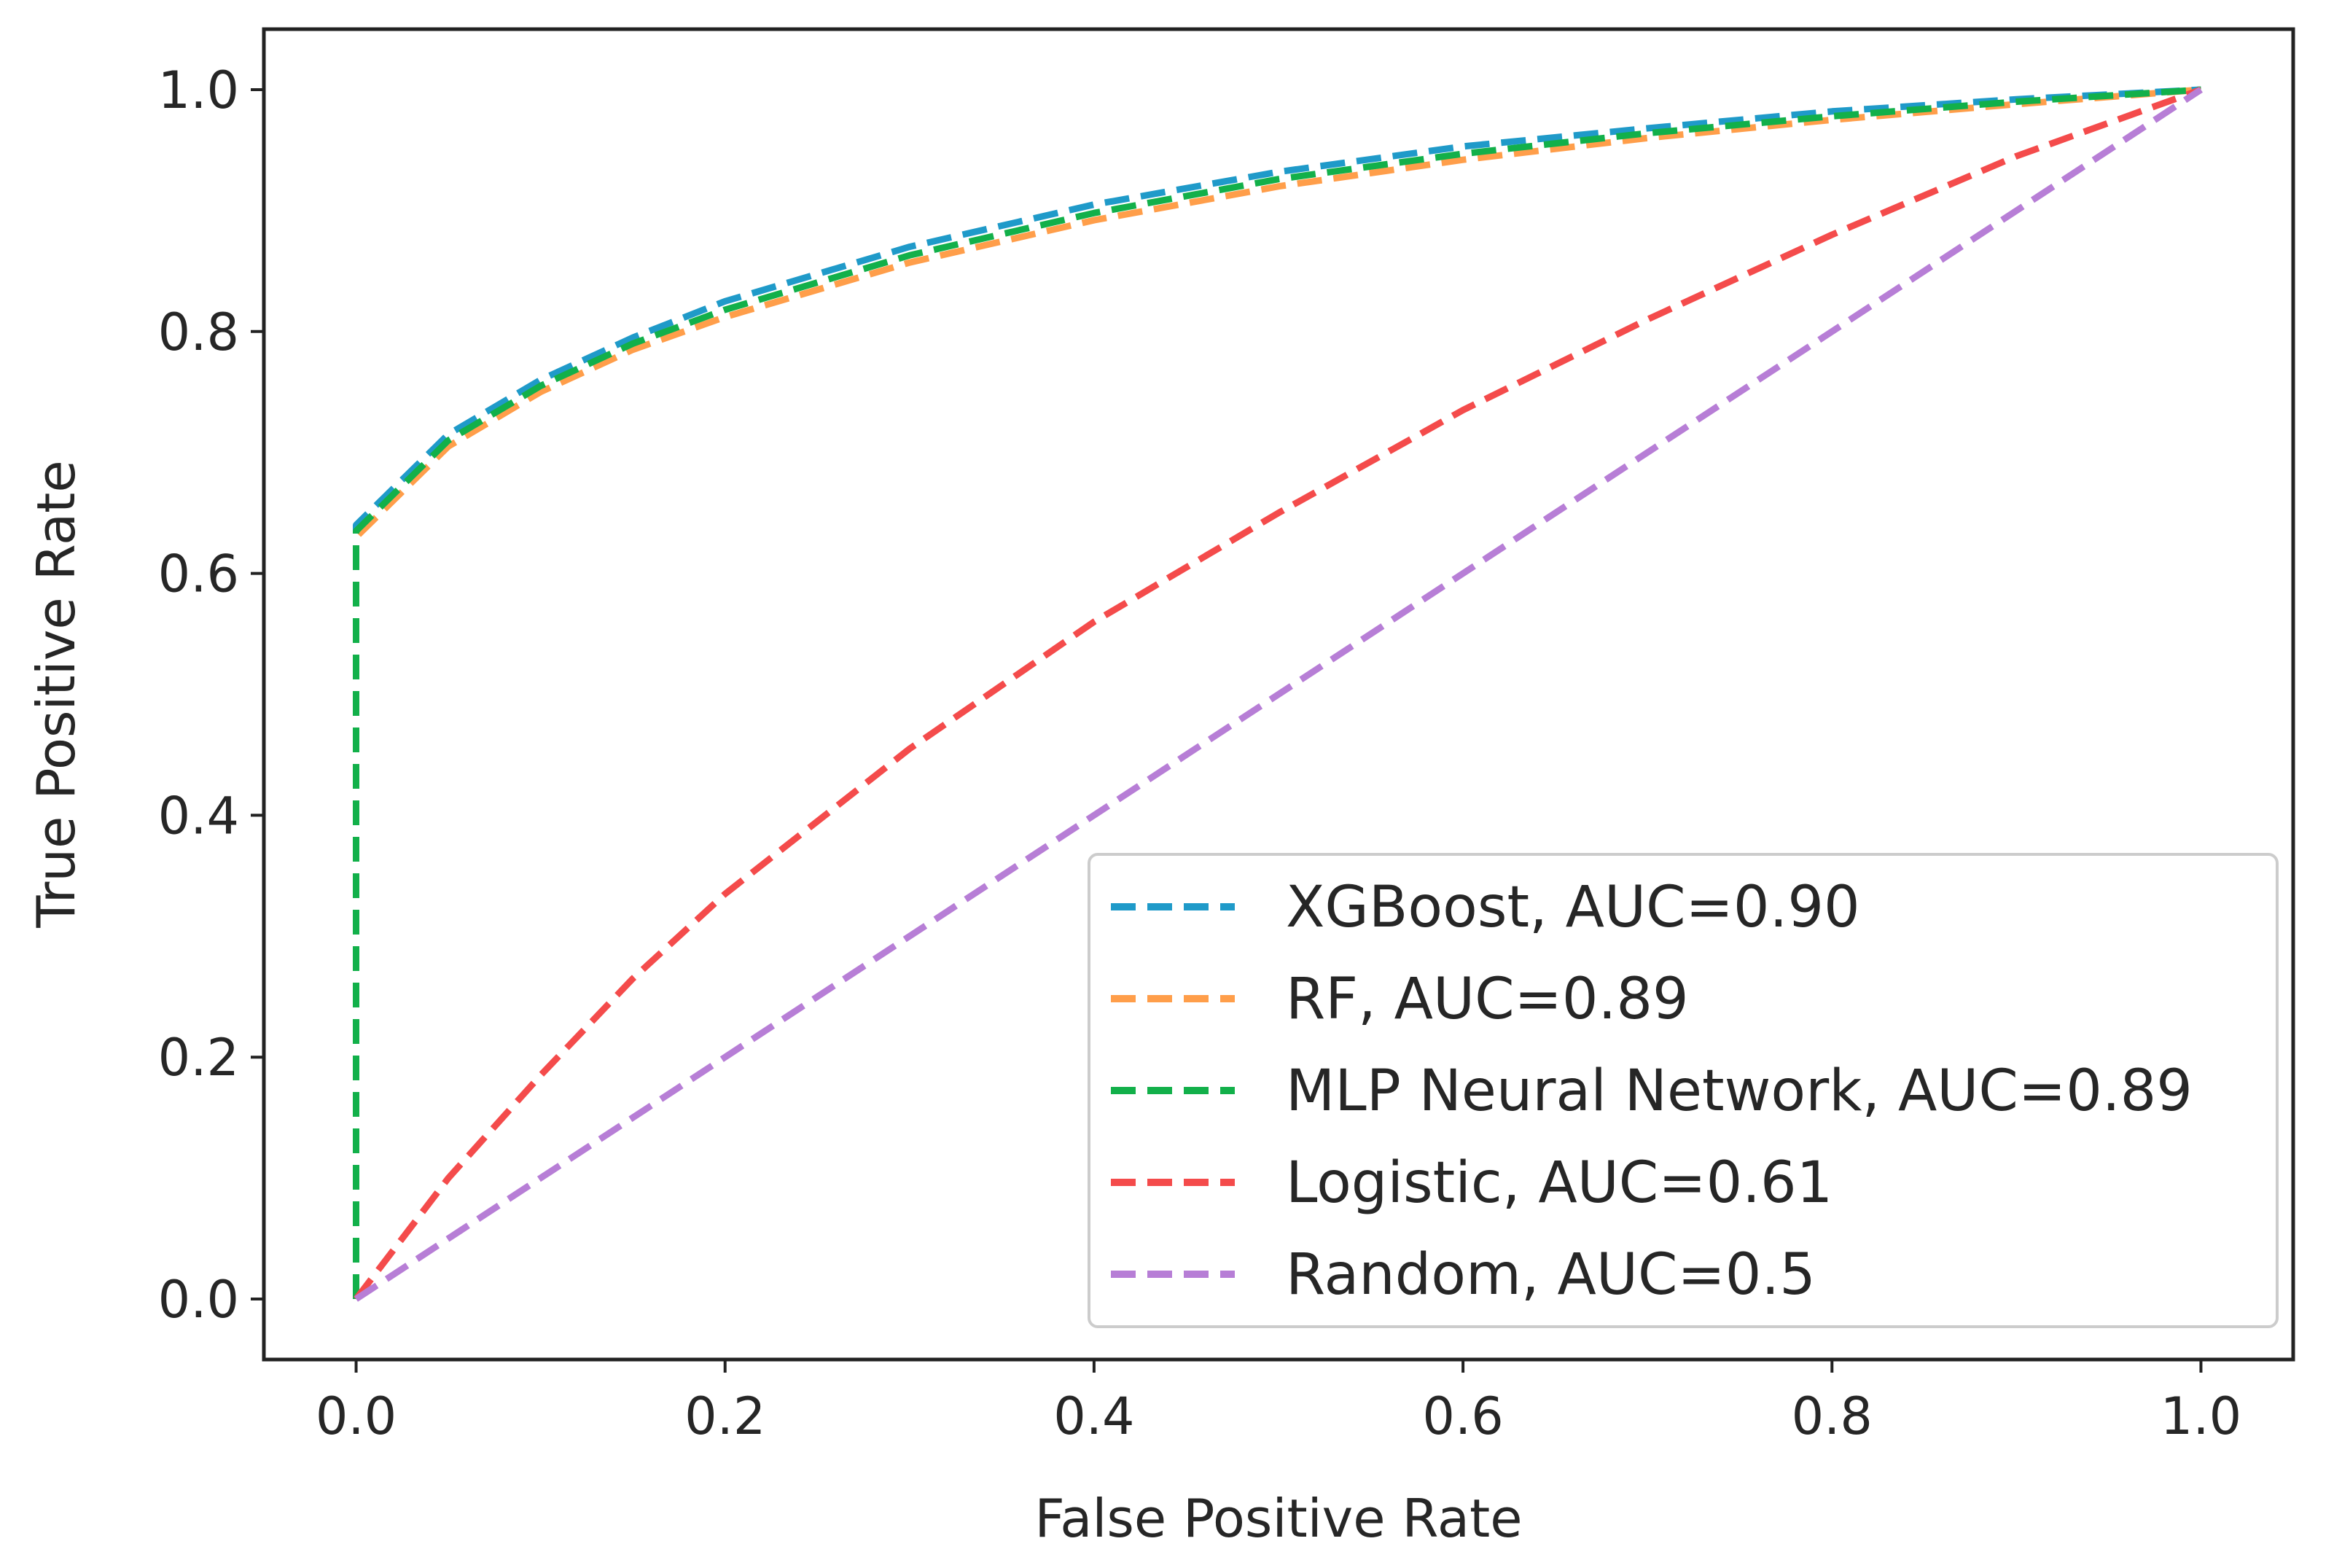 The width and height of the screenshot is (2334, 1568). Describe the element at coordinates (199, 333) in the screenshot. I see `y-tick-label: 0.8` at that location.